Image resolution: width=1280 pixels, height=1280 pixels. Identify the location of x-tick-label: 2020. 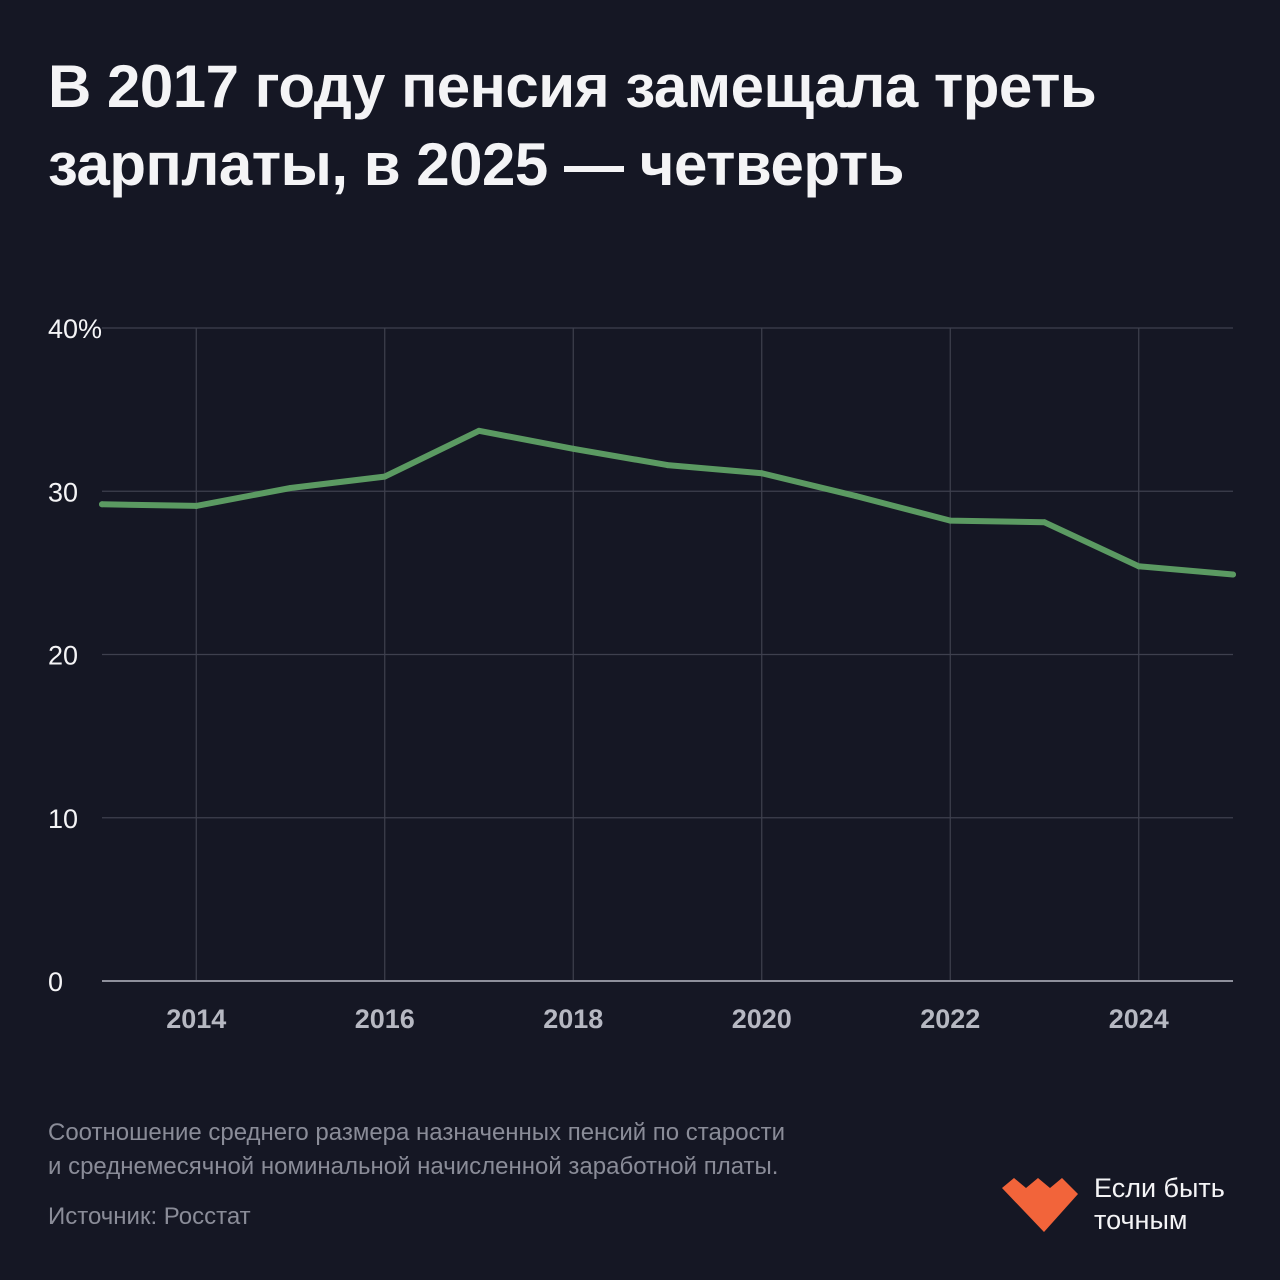
(762, 1019).